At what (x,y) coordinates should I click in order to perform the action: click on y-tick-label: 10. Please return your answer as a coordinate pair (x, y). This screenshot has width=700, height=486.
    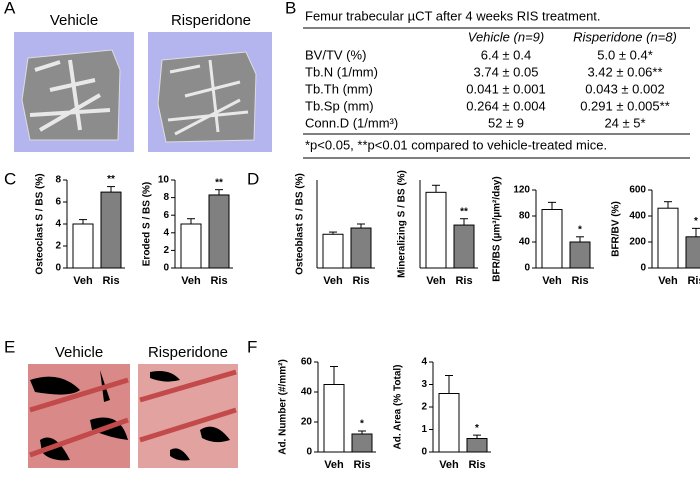
    Looking at the image, I should click on (164, 180).